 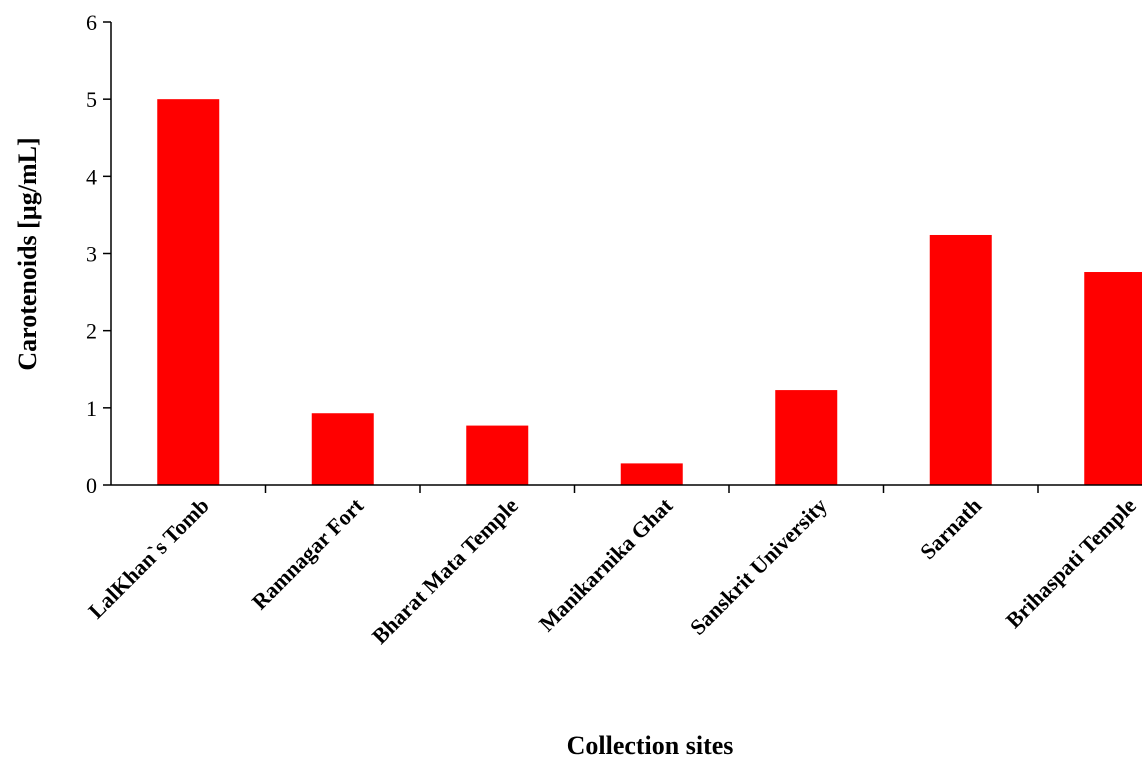 What do you see at coordinates (606, 564) in the screenshot?
I see `x-category-label: Manikarnika Ghat` at bounding box center [606, 564].